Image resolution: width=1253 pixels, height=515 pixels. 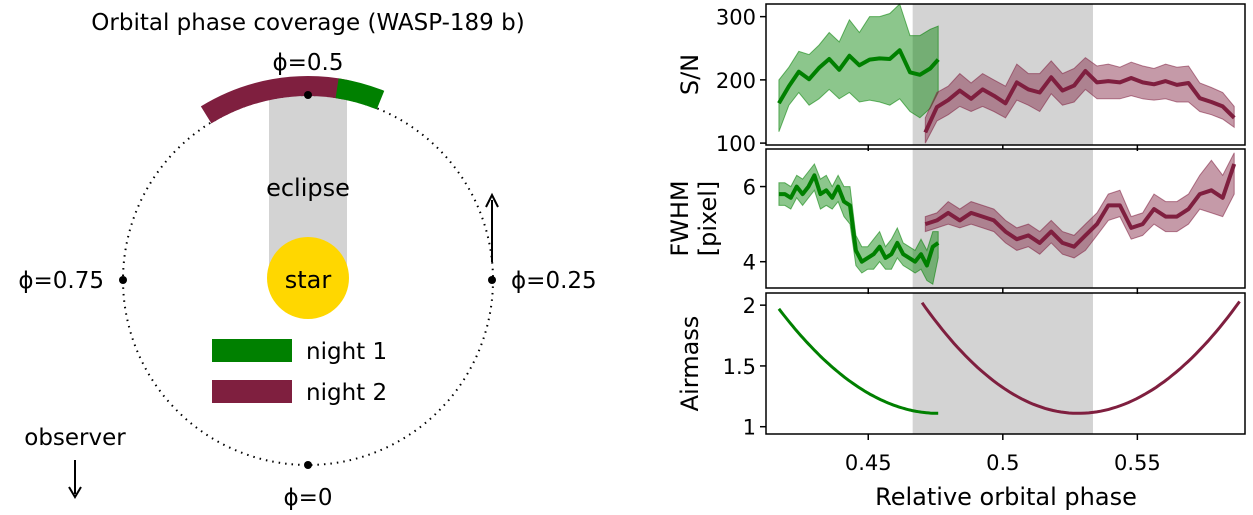 I want to click on y-axis-label: S/N, so click(x=690, y=74).